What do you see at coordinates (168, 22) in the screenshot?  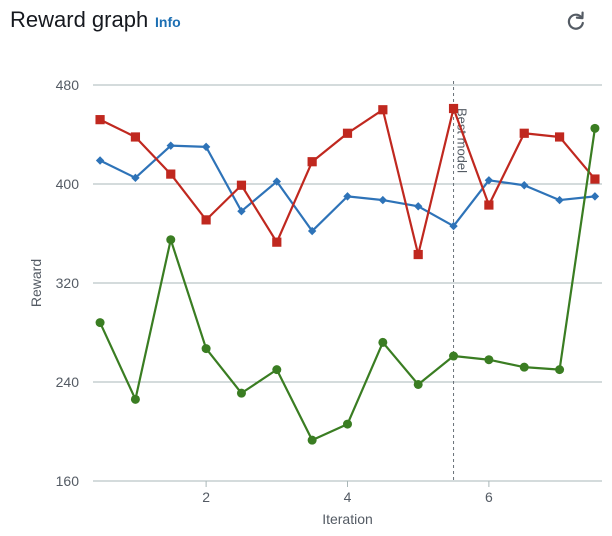 I see `info-link: Info` at bounding box center [168, 22].